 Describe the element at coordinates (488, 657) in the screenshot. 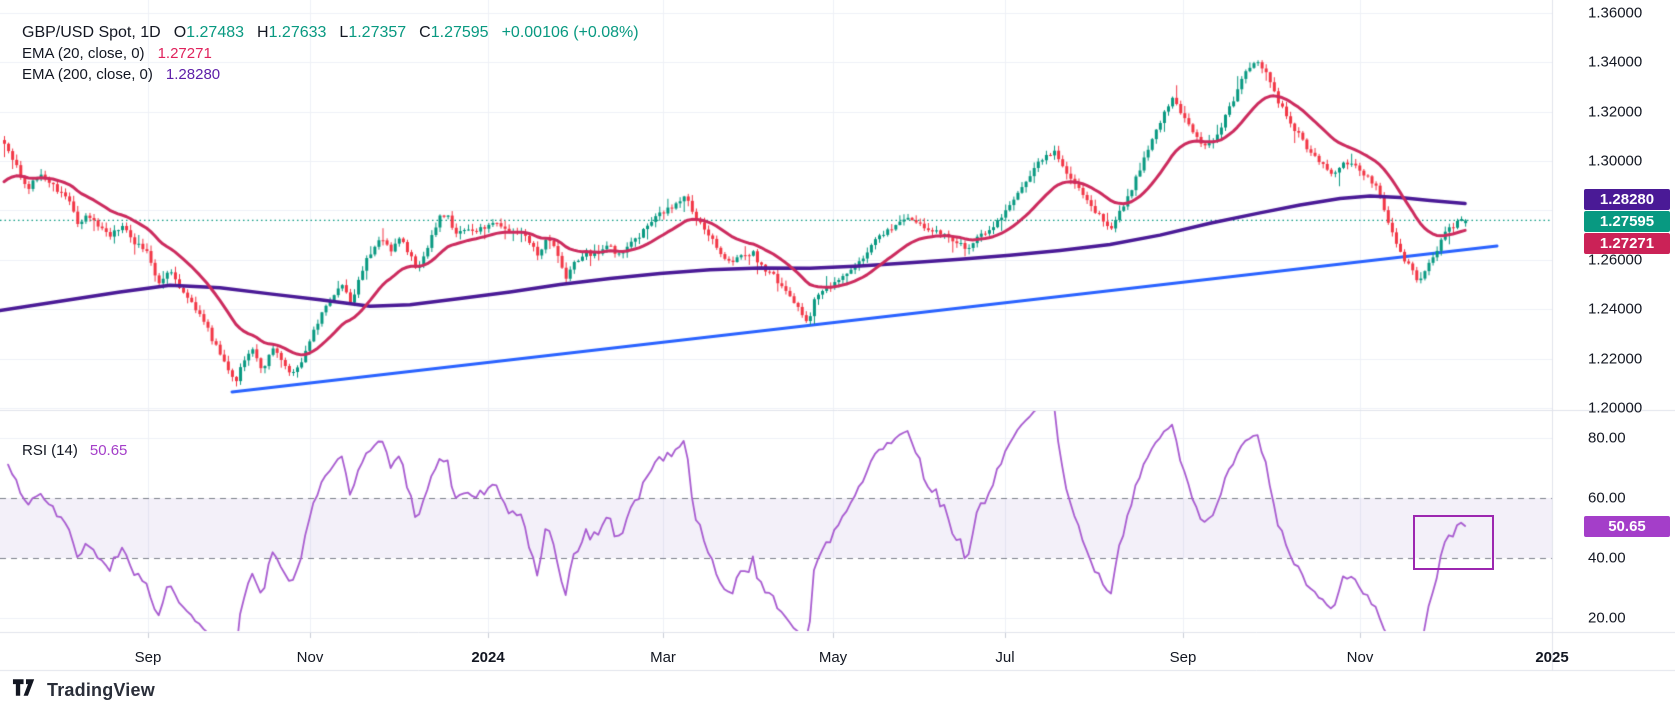

I see `time-axis-label: 2024` at that location.